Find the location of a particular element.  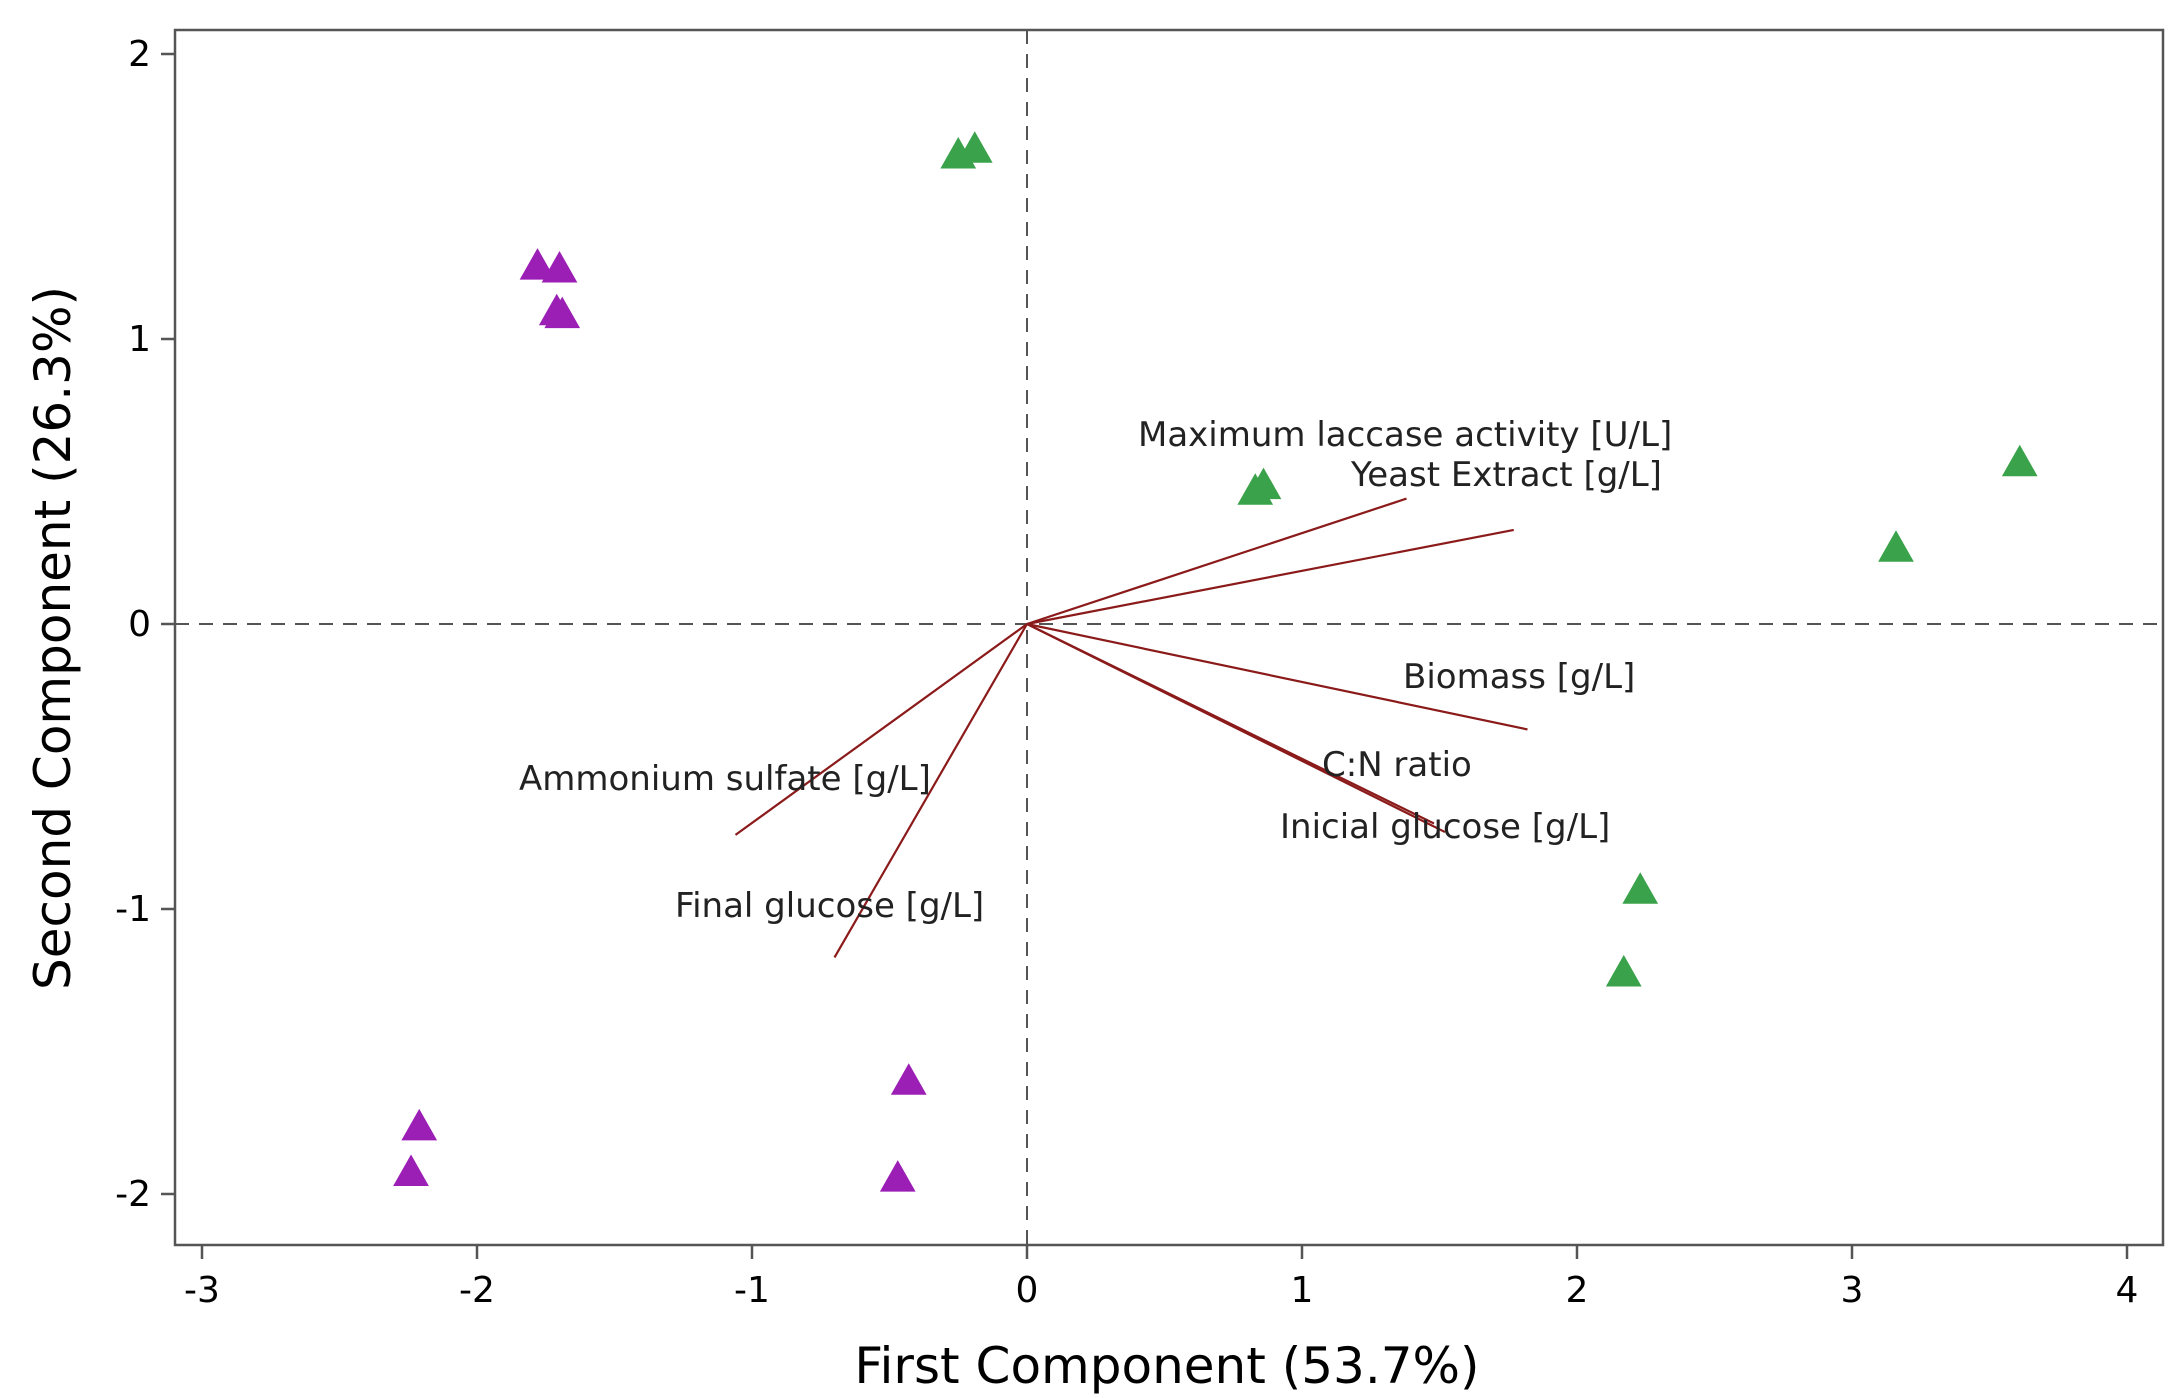

loading-label: Ammonium sulfate [g/L] is located at coordinates (725, 779).